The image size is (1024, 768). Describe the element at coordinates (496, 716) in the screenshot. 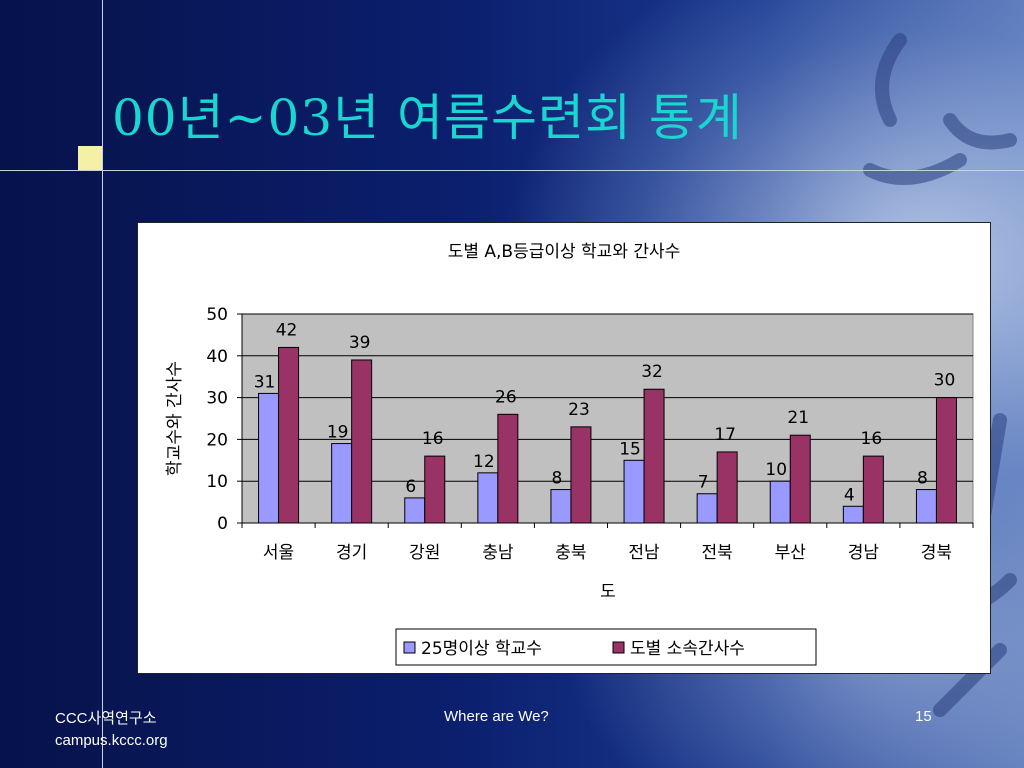

I see `footer-center-text: Where are We?` at that location.